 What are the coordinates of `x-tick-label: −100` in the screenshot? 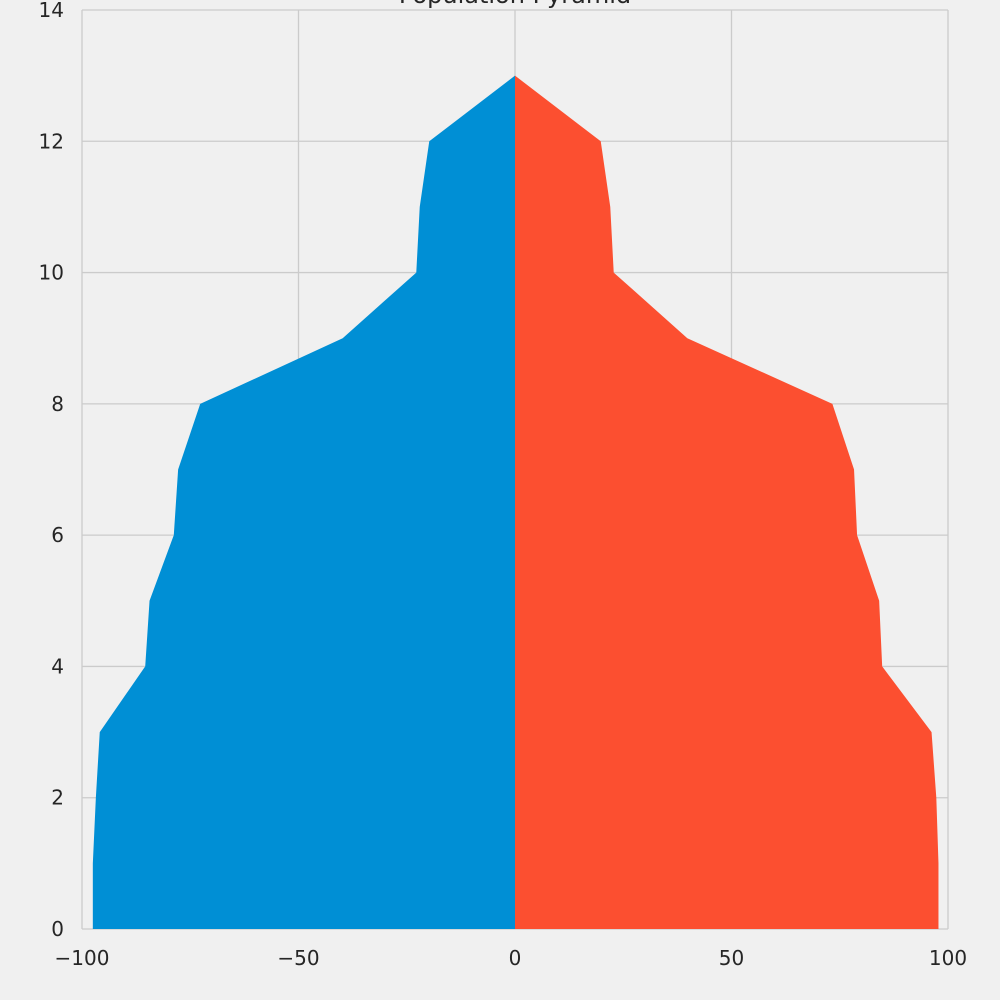 It's located at (82, 958).